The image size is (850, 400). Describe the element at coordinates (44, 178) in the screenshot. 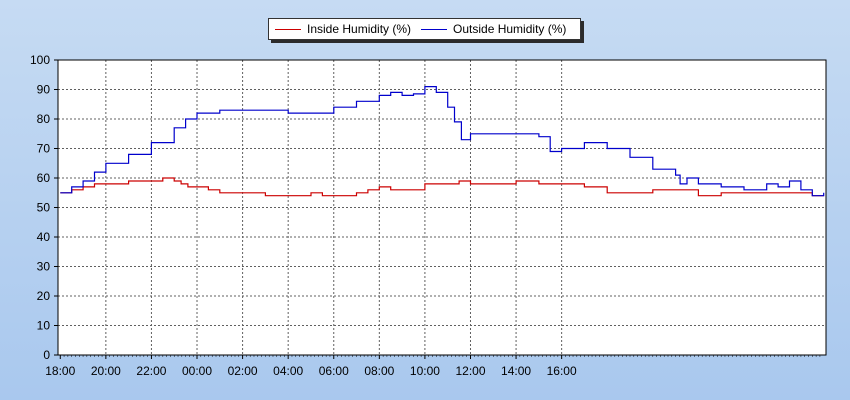

I see `y-tick-label: 60` at that location.